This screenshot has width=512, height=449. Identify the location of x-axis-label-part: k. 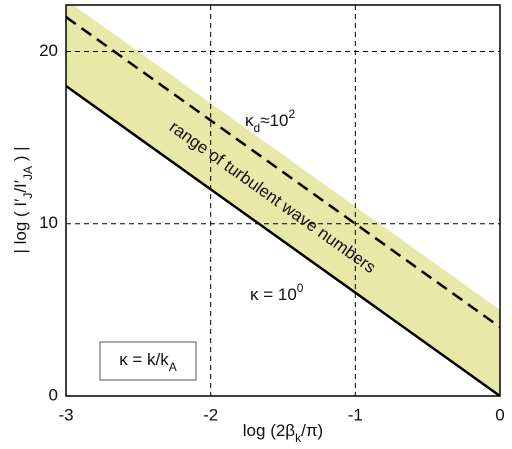
(298, 438).